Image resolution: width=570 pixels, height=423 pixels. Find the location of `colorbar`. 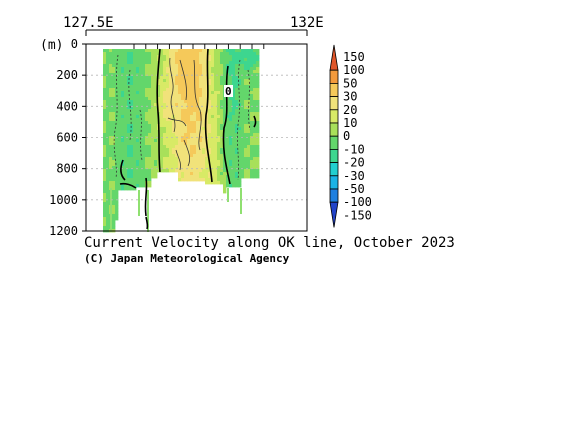

colorbar is located at coordinates (334, 136).